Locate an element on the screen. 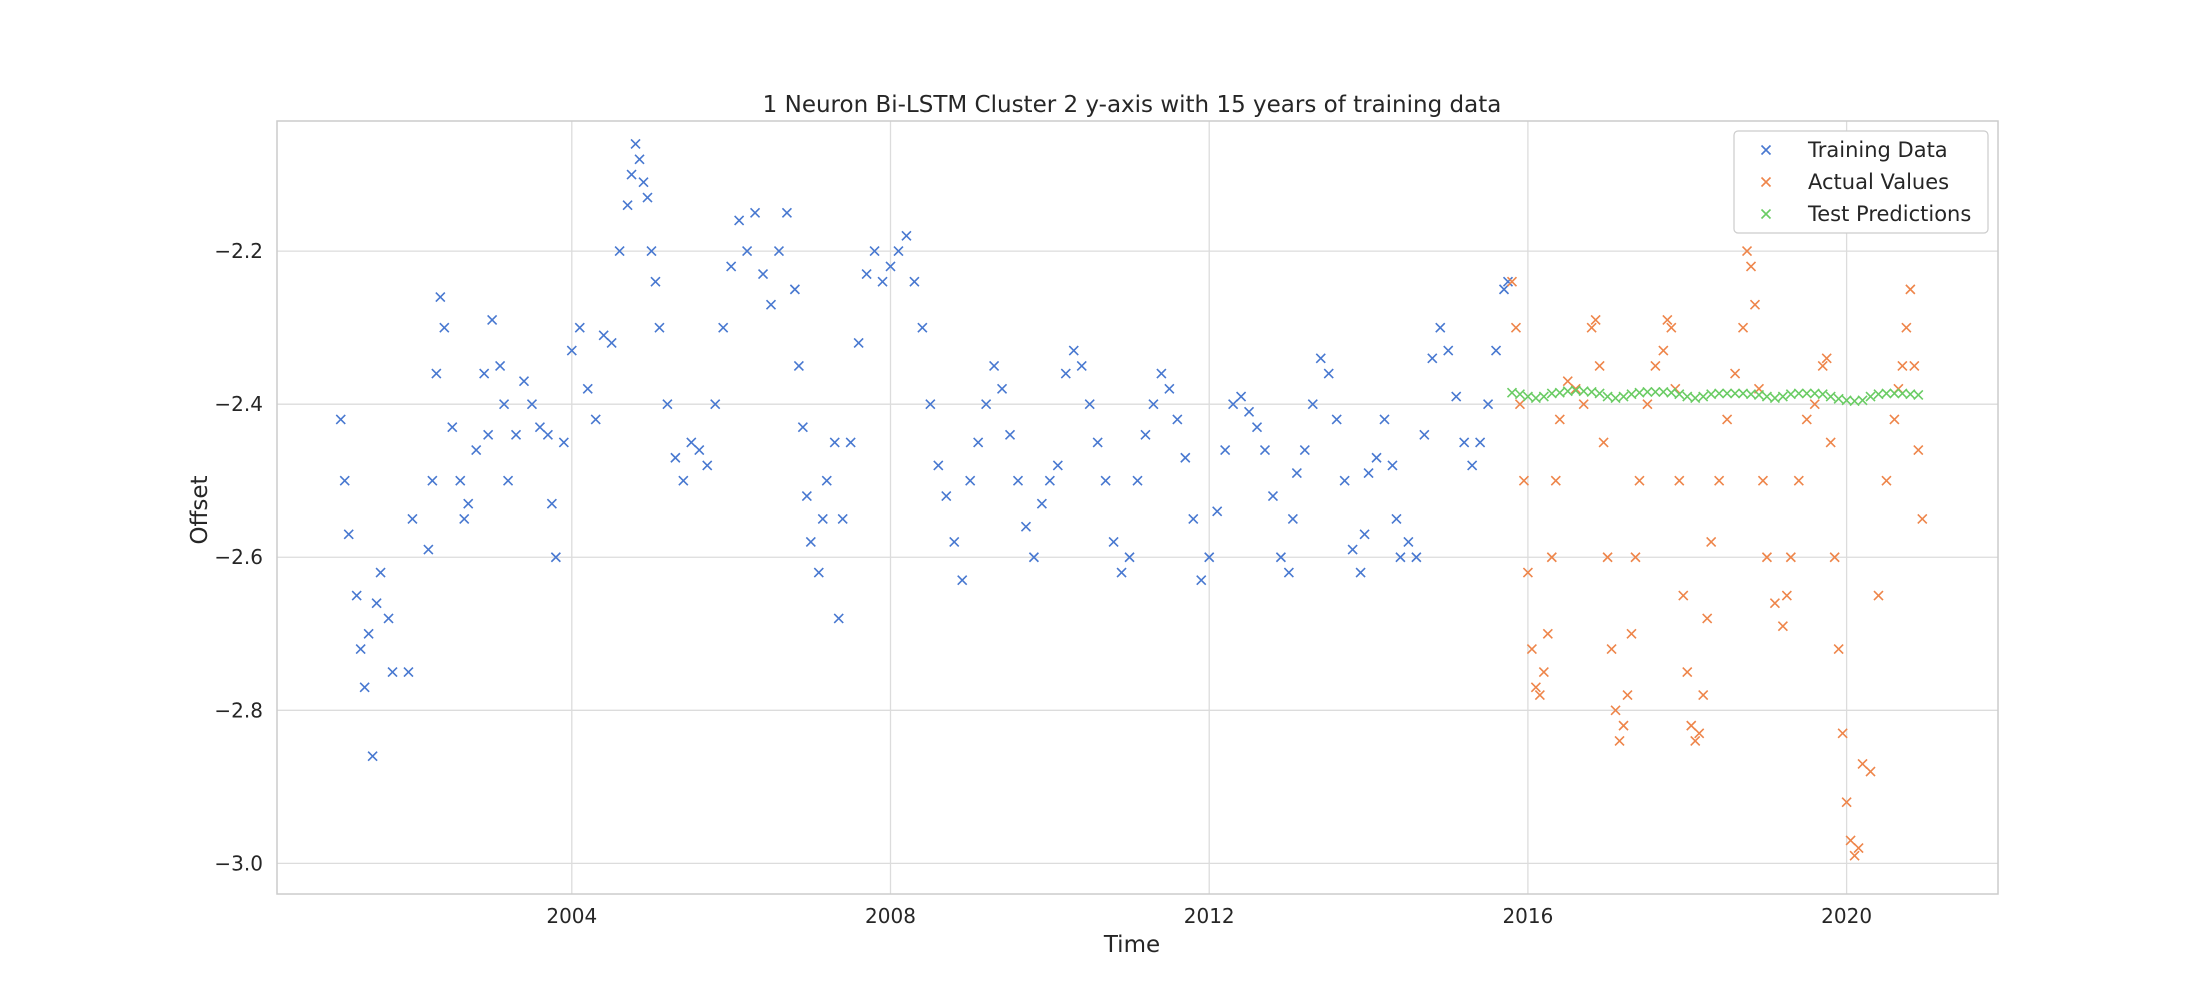 The width and height of the screenshot is (2200, 1000). legend-marker is located at coordinates (1766, 150).